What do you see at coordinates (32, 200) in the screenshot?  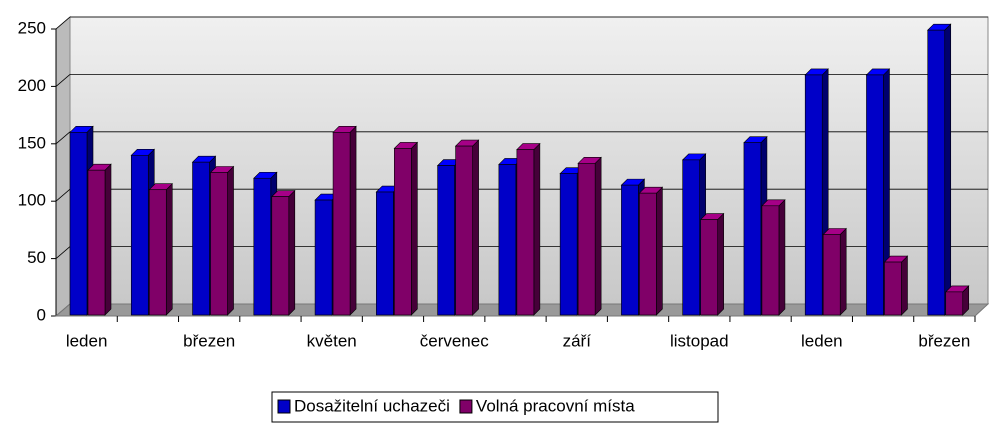 I see `y-tick-label: 100` at bounding box center [32, 200].